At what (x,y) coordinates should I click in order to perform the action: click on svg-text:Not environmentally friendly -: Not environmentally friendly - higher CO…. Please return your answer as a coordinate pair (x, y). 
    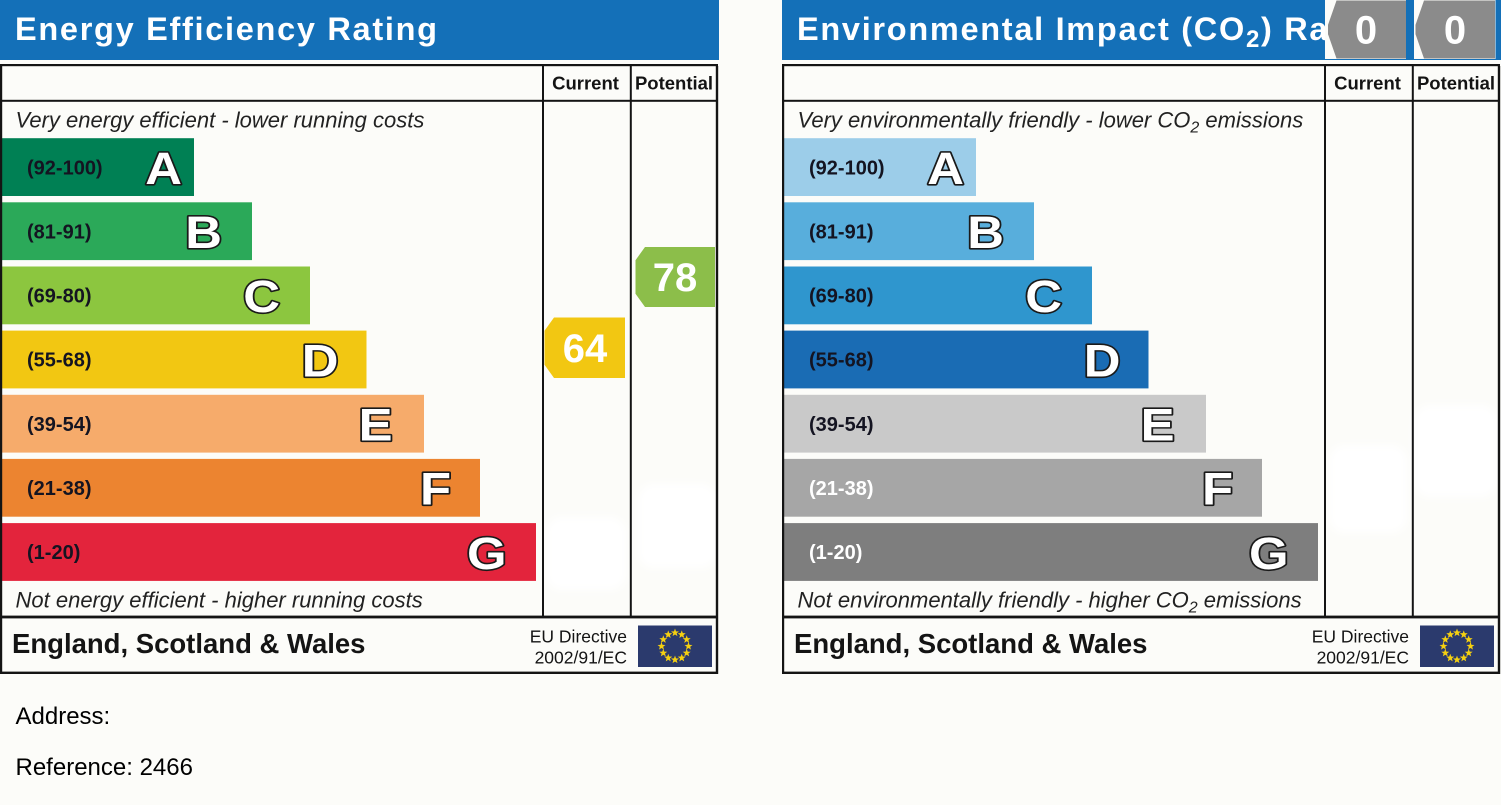
    Looking at the image, I should click on (1050, 602).